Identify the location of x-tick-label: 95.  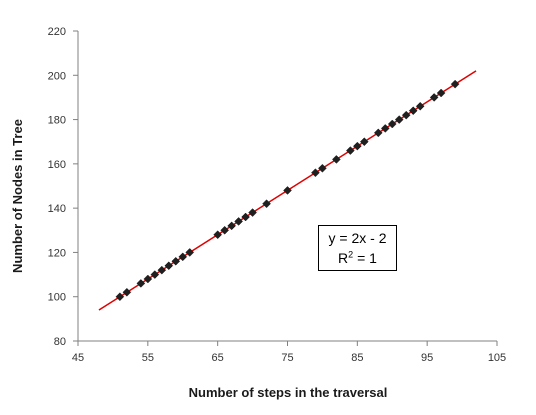
(427, 358).